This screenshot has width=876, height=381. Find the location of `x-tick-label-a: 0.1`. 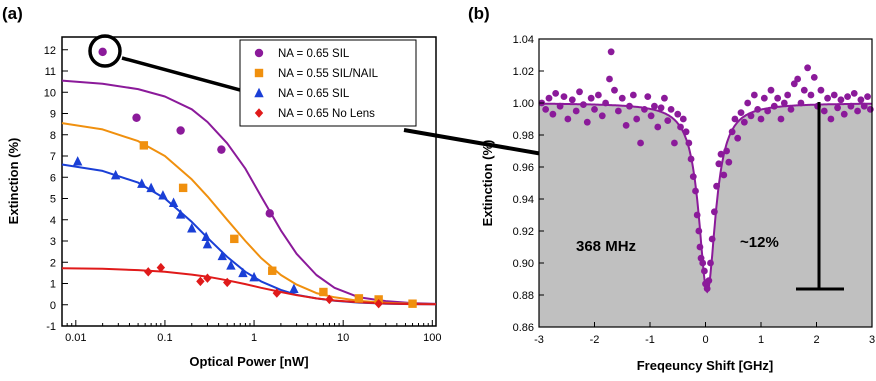

x-tick-label-a: 0.1 is located at coordinates (164, 338).